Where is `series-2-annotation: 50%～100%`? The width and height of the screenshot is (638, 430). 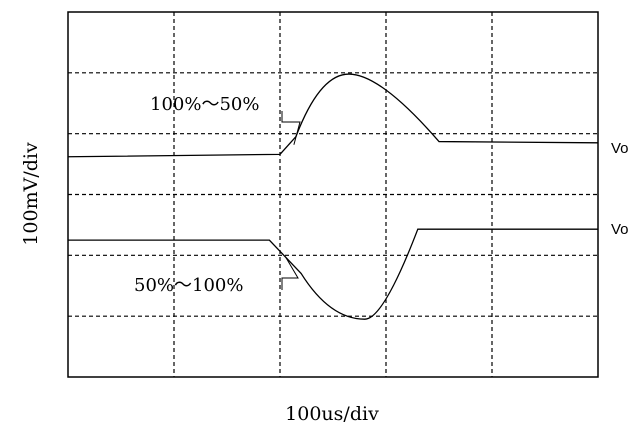
series-2-annotation: 50%～100% is located at coordinates (188, 285).